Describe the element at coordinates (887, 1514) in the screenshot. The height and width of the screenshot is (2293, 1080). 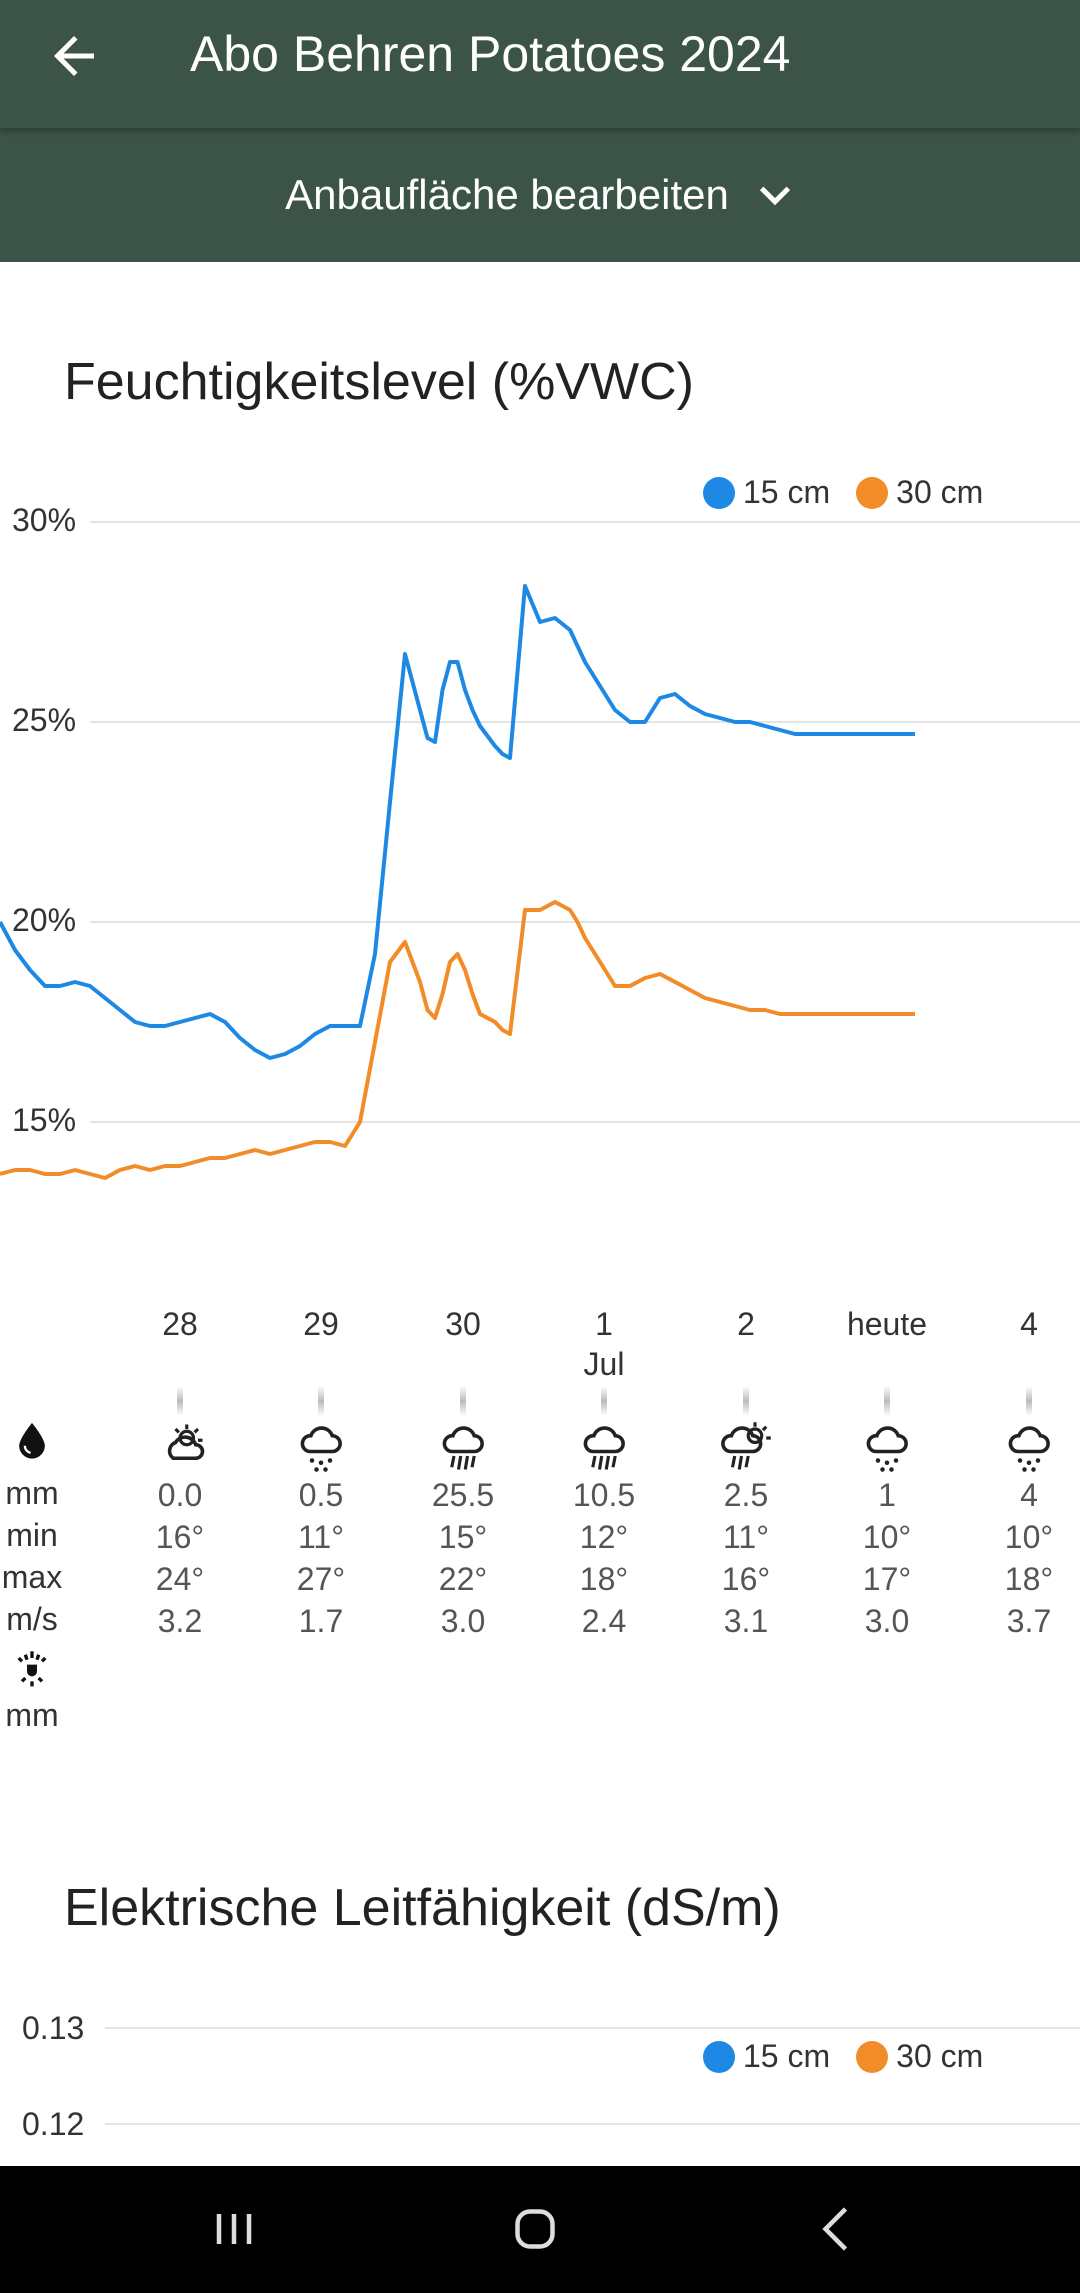
I see `weather-day-column: 1 10° 17° 3.0` at that location.